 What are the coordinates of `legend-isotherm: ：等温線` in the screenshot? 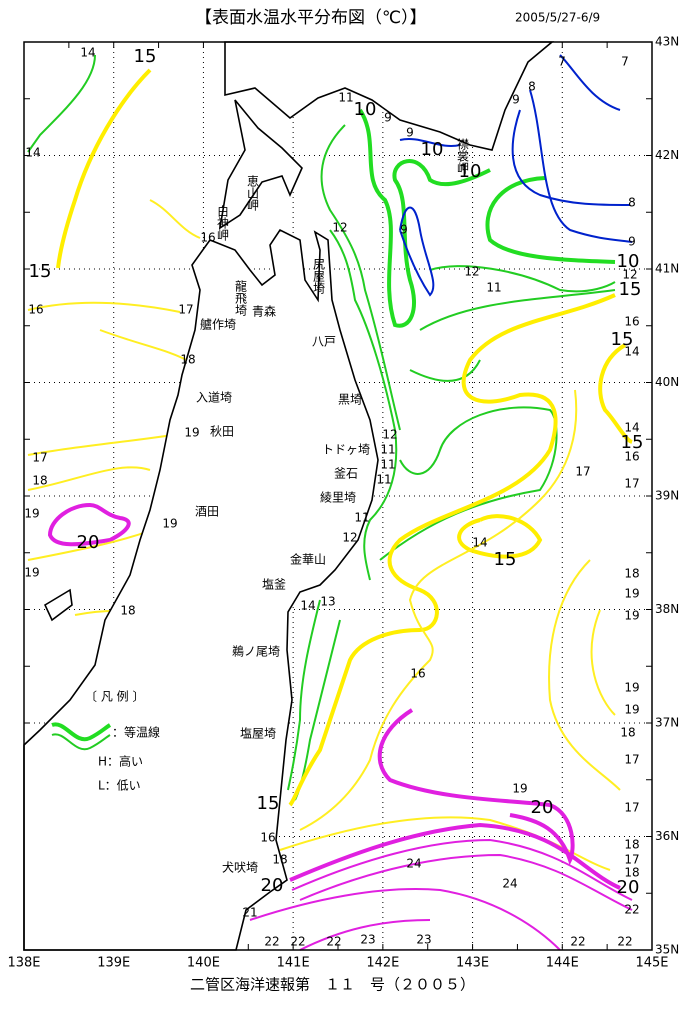 It's located at (136, 732).